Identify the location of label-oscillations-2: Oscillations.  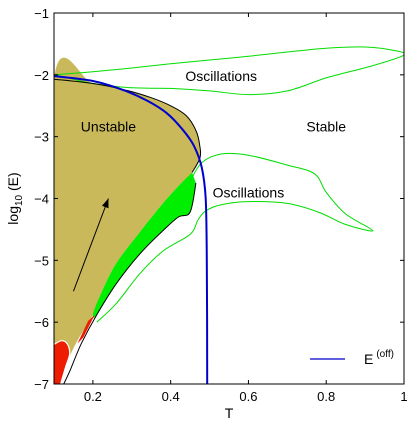
(221, 76).